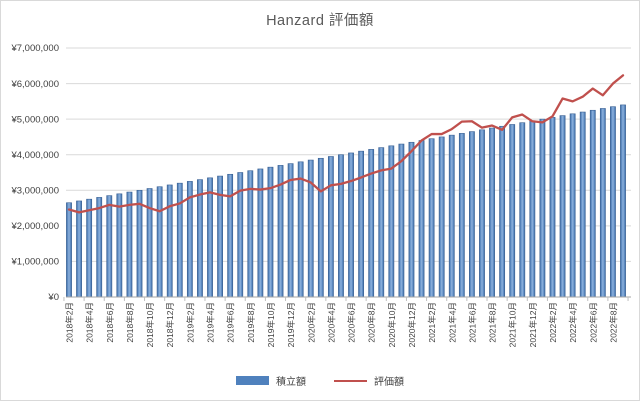 The width and height of the screenshot is (640, 401). What do you see at coordinates (392, 324) in the screenshot?
I see `x-axis-label: 2020年10月` at bounding box center [392, 324].